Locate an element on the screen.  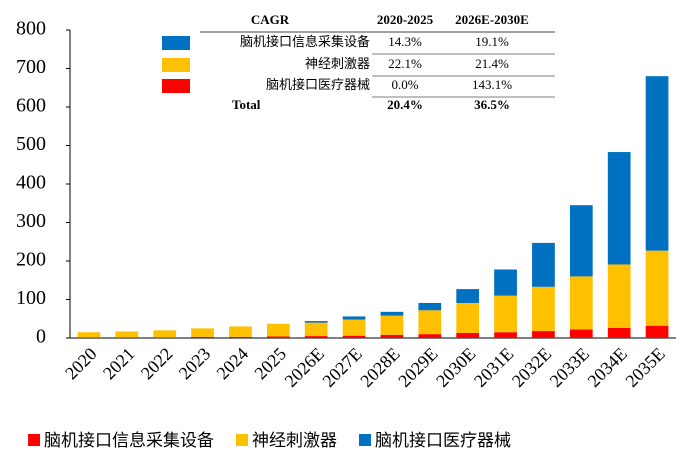
legend-label: 脑机接口信息采集设备 is located at coordinates (129, 441).